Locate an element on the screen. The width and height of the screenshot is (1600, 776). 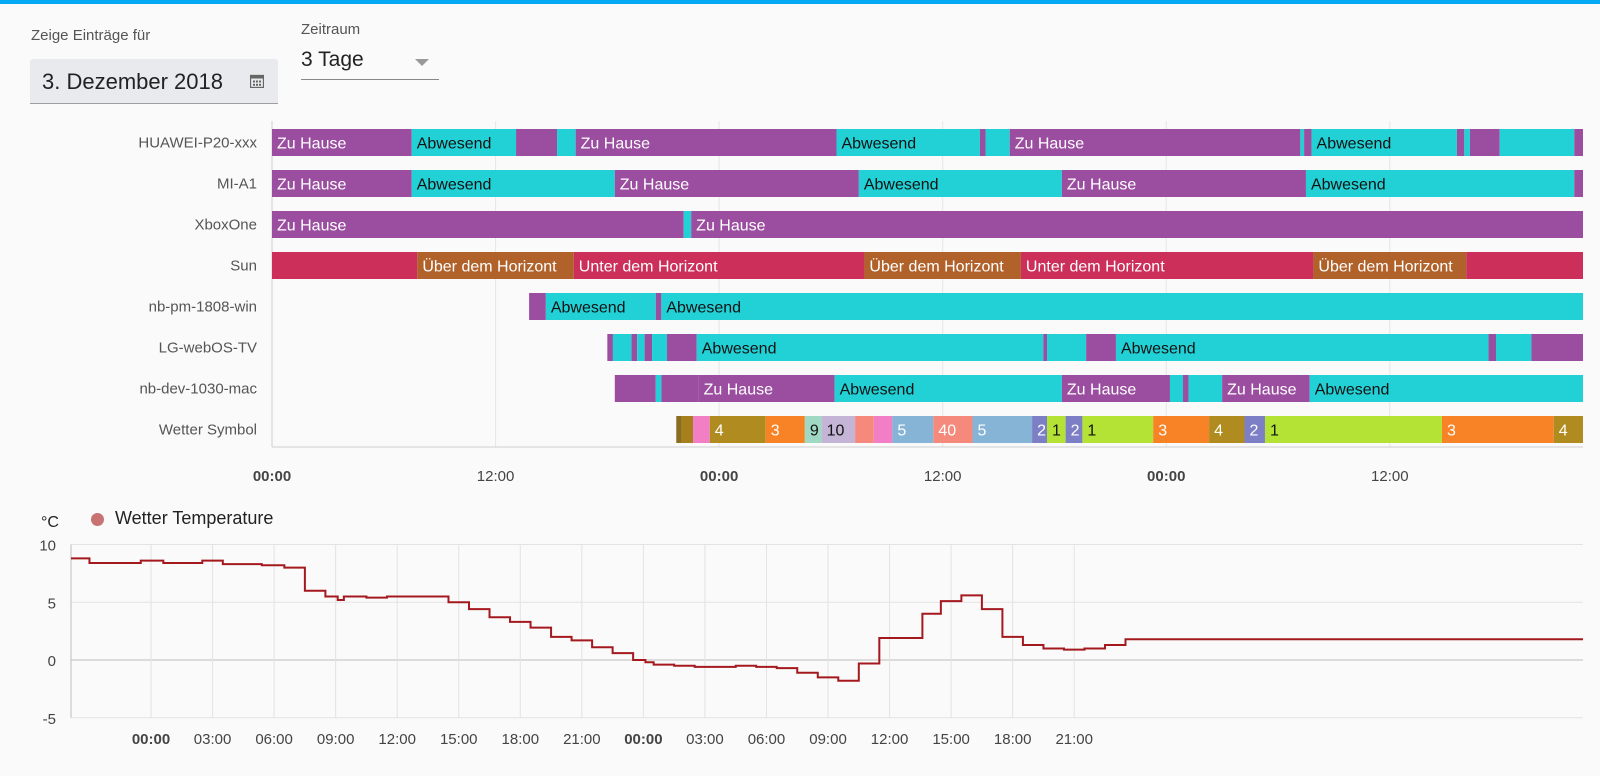
x-tick-label: 12:00 is located at coordinates (890, 739).